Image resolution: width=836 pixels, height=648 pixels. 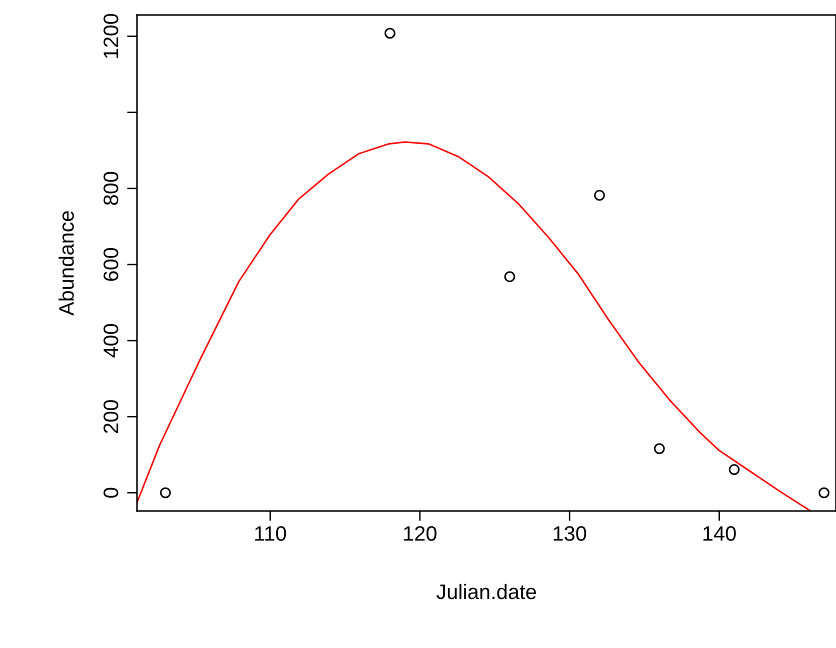 I want to click on x-tick-label: 110, so click(x=270, y=533).